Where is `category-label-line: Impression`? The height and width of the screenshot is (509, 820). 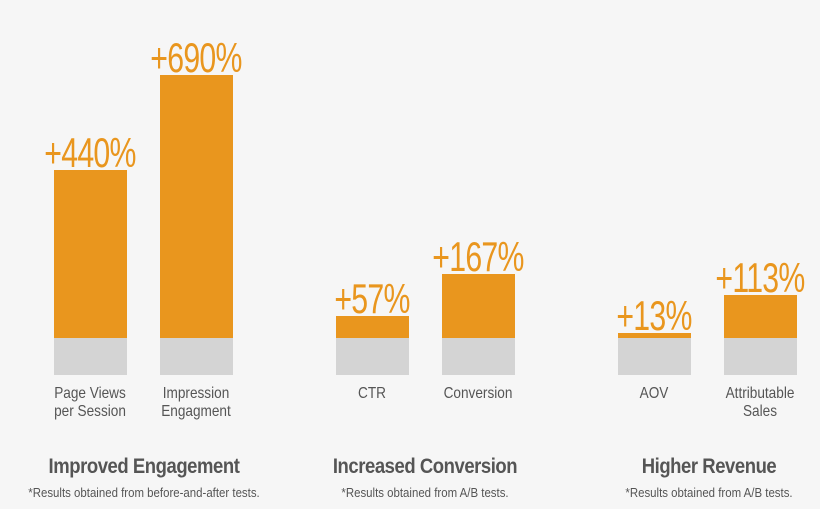 category-label-line: Impression is located at coordinates (196, 393).